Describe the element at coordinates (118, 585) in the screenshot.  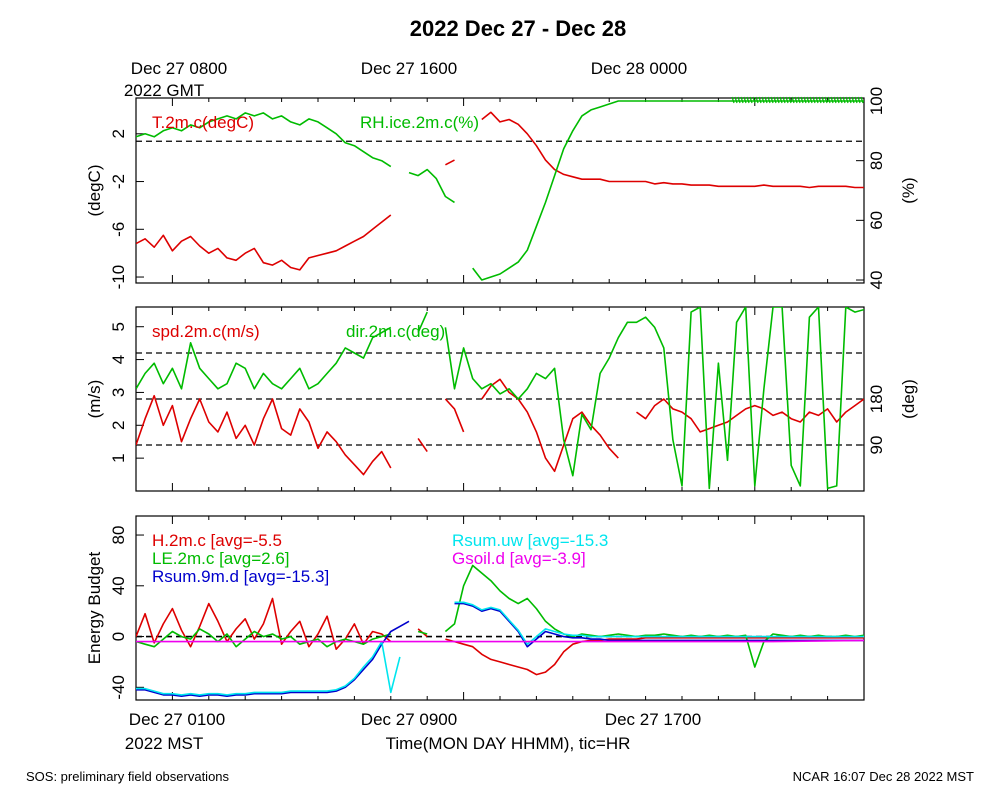
I see `y-tick-label: 40` at that location.